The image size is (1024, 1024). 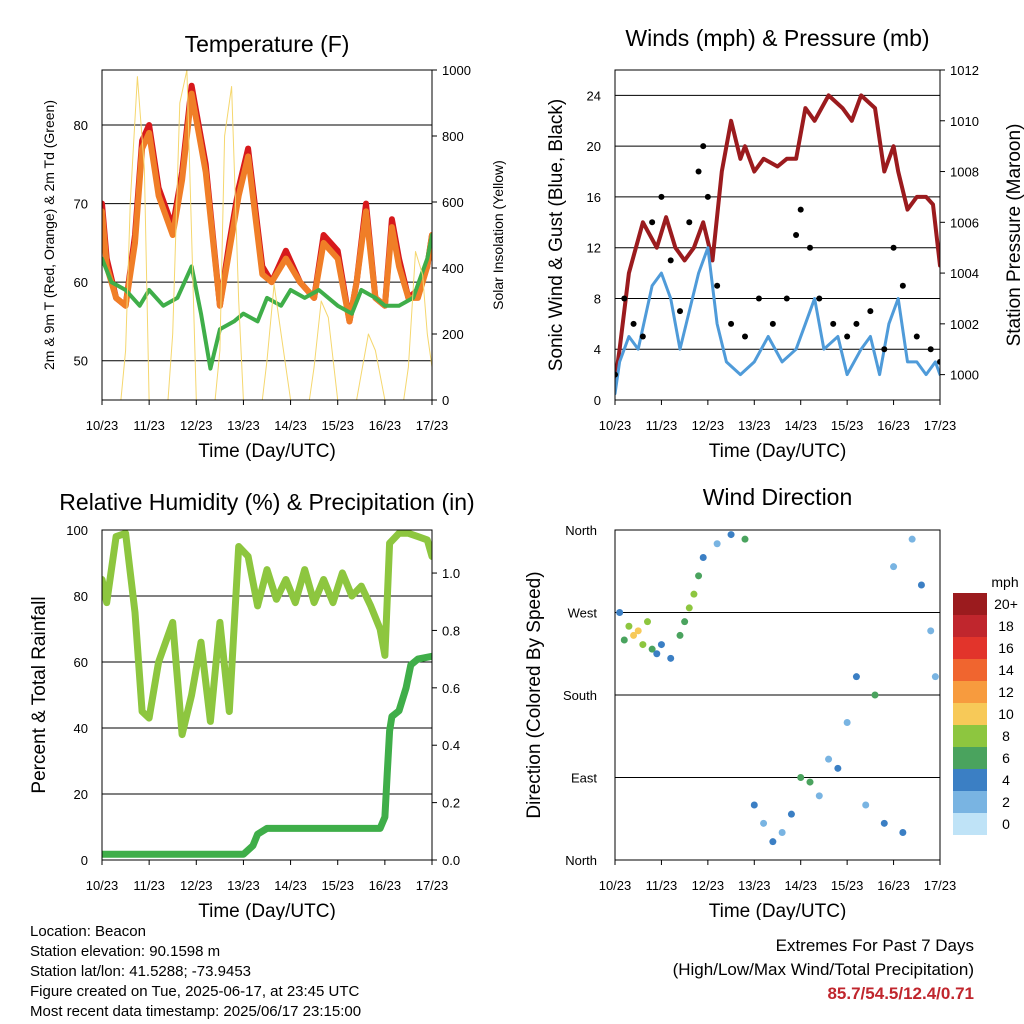 What do you see at coordinates (81, 282) in the screenshot?
I see `y-tick-label: 60` at bounding box center [81, 282].